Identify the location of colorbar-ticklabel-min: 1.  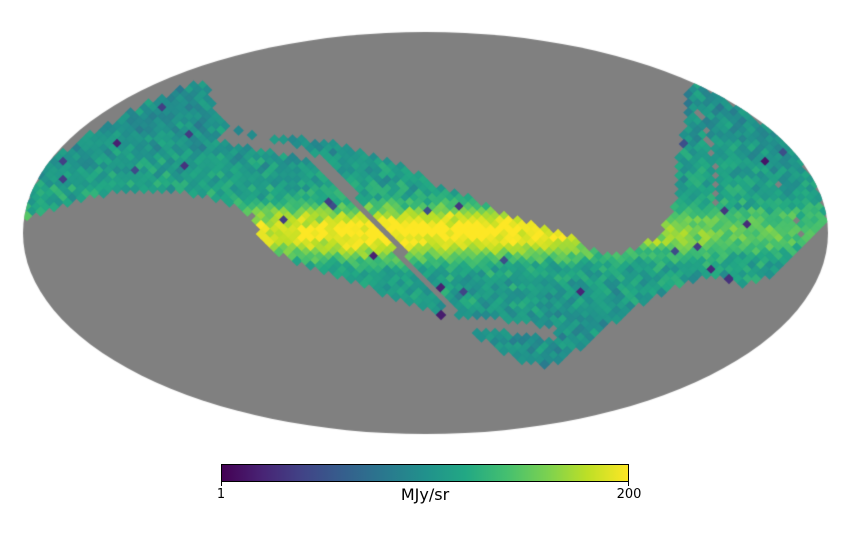
(221, 494).